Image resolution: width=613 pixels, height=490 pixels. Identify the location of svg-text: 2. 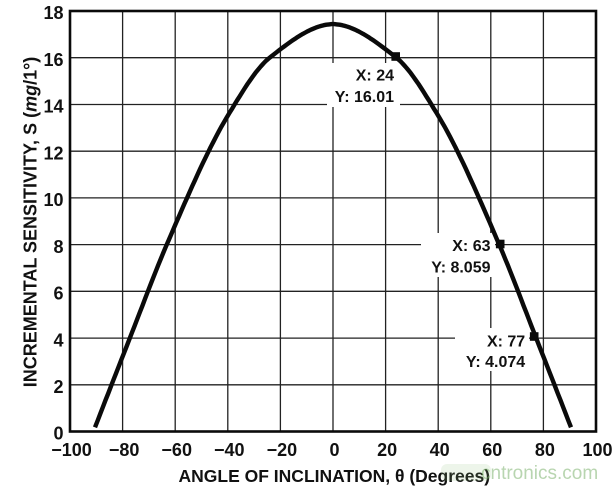
(58, 387).